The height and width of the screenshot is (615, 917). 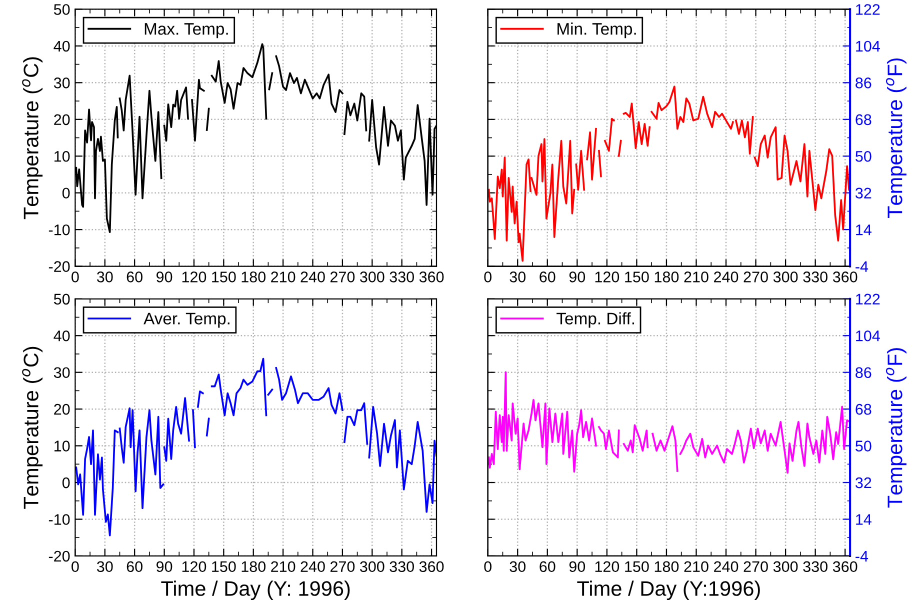 I want to click on legend-label: Aver. Temp., so click(x=187, y=320).